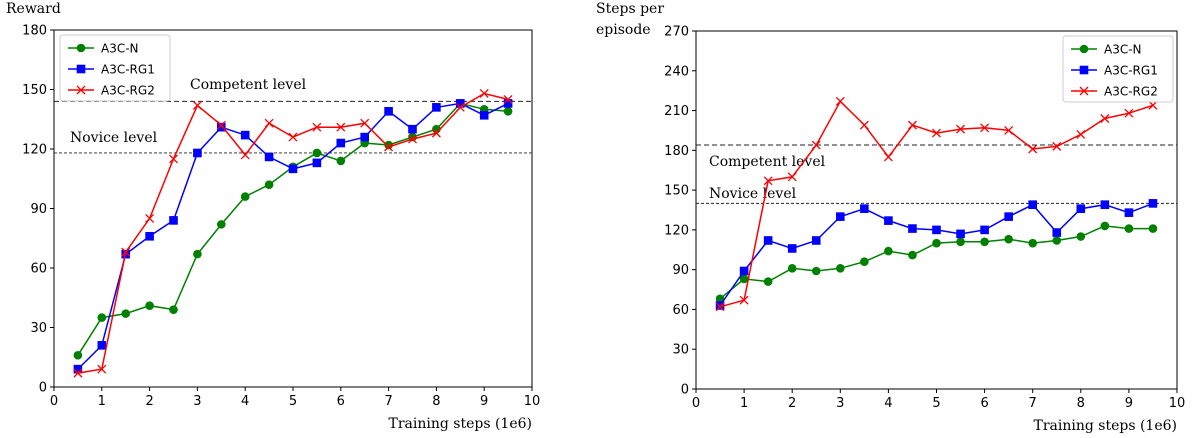 Image resolution: width=1196 pixels, height=438 pixels. What do you see at coordinates (680, 270) in the screenshot?
I see `chart1-y-tick-label: 90` at bounding box center [680, 270].